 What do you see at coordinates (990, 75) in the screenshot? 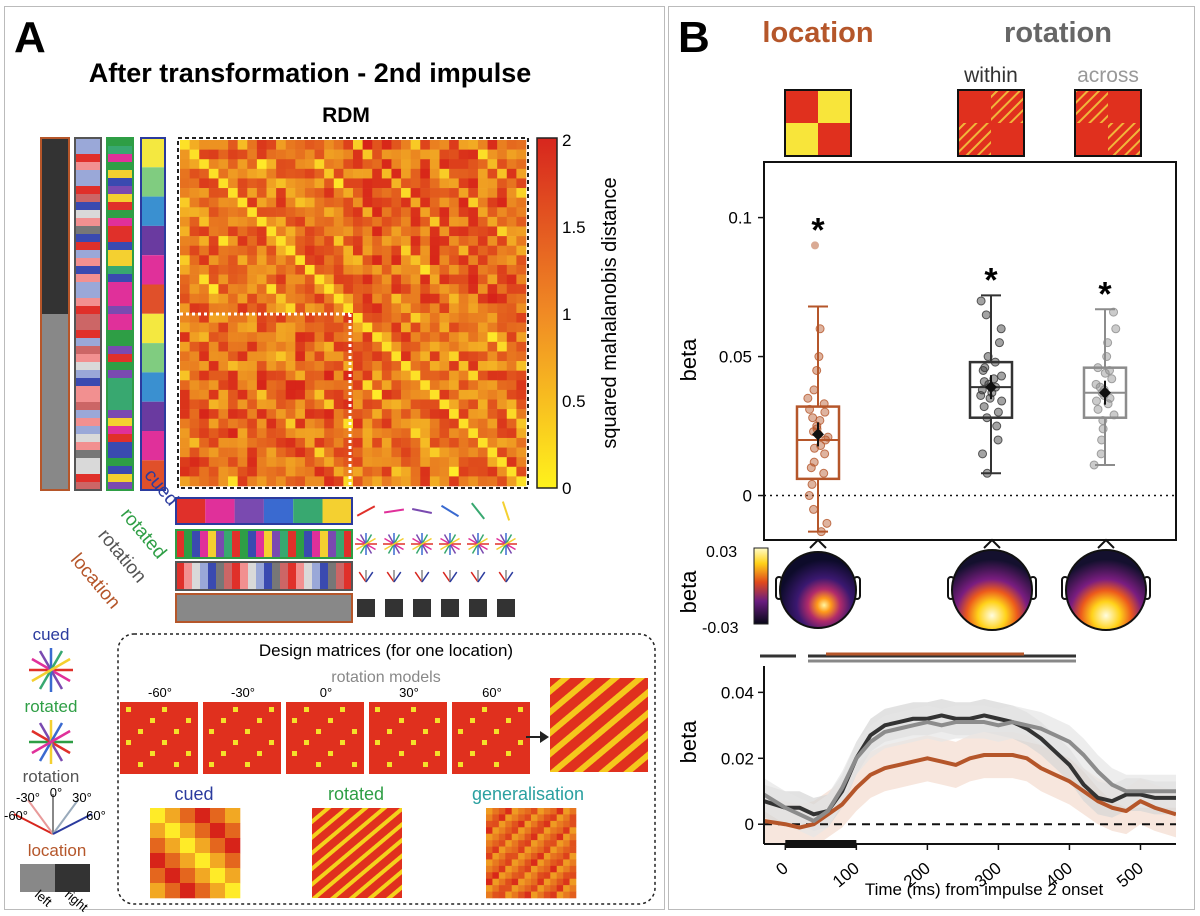
I see `header-within: within` at bounding box center [990, 75].